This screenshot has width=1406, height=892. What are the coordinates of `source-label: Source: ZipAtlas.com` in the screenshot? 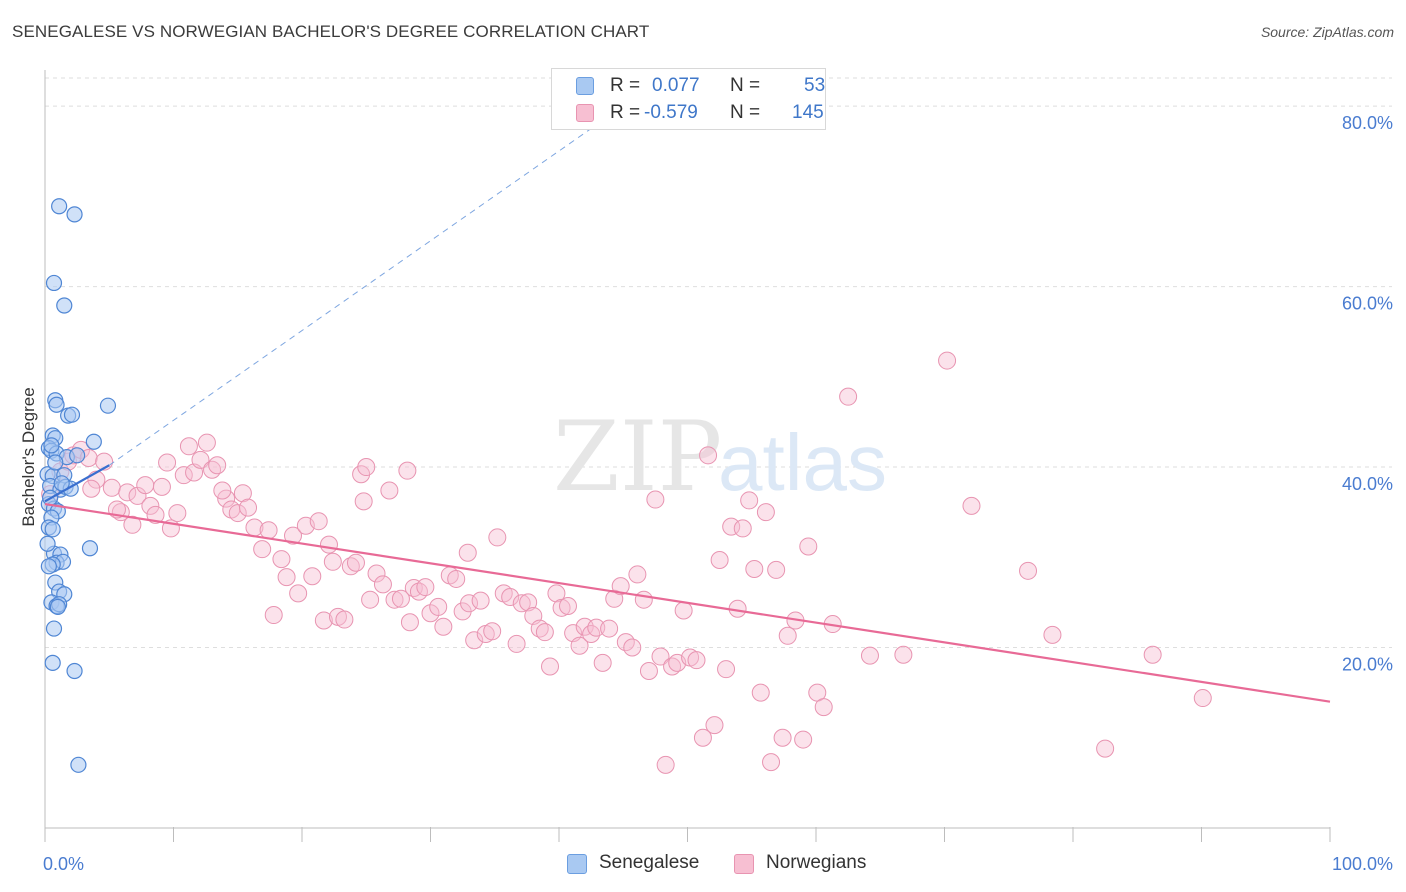 It's located at (1327, 32).